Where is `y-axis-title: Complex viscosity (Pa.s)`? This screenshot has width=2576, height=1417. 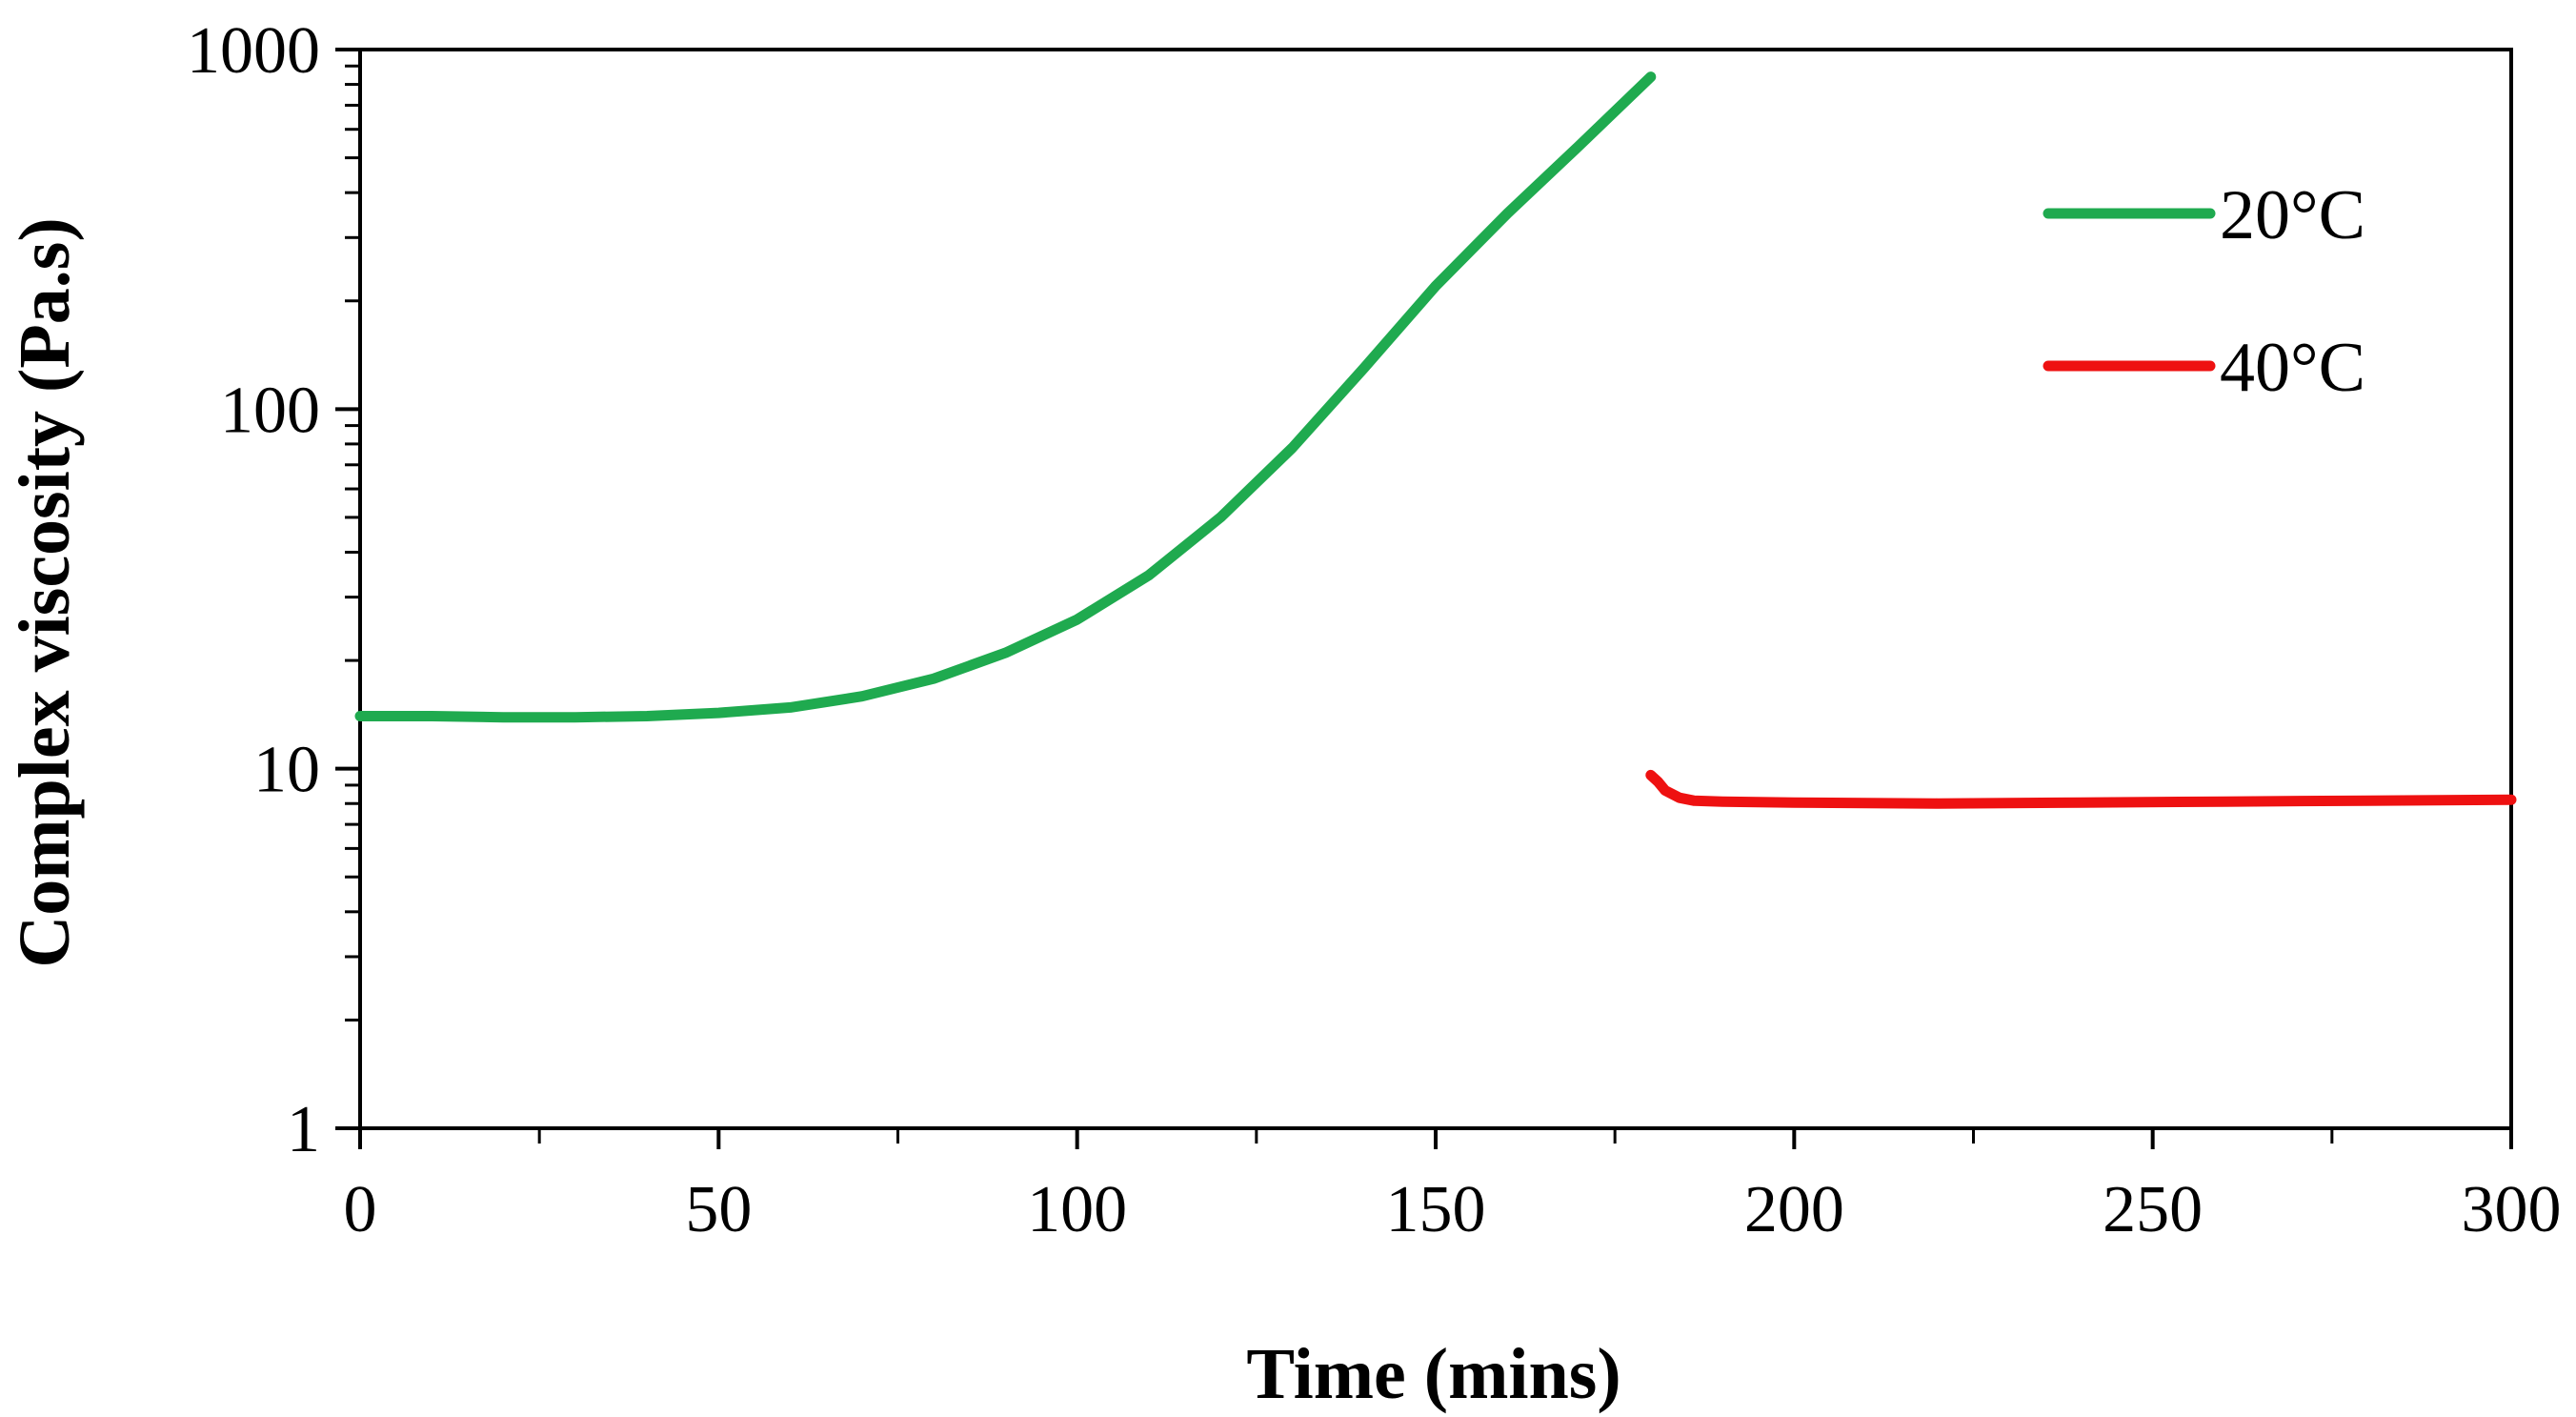 y-axis-title: Complex viscosity (Pa.s) is located at coordinates (45, 592).